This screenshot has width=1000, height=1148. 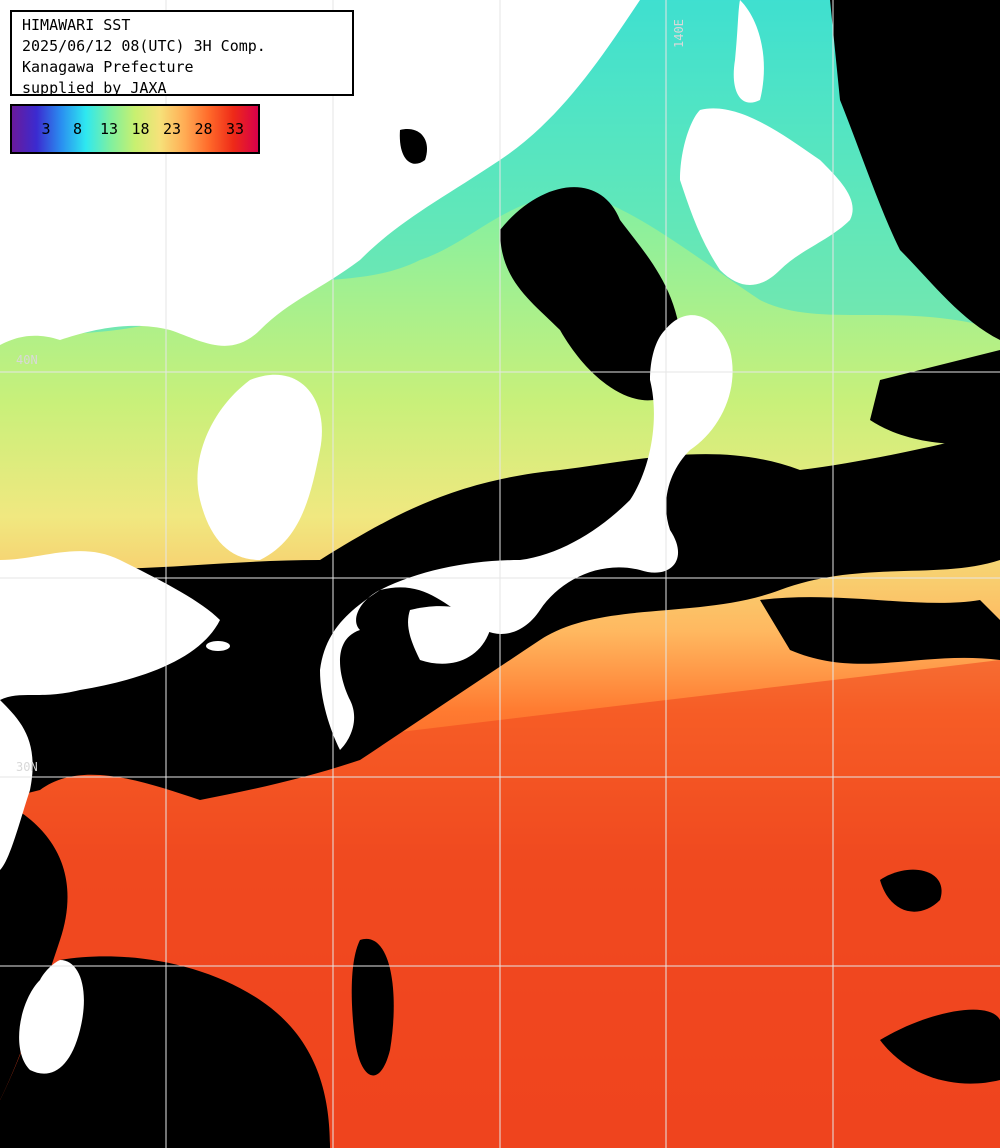 What do you see at coordinates (766, 196) in the screenshot?
I see `land-japan-hokkaido` at bounding box center [766, 196].